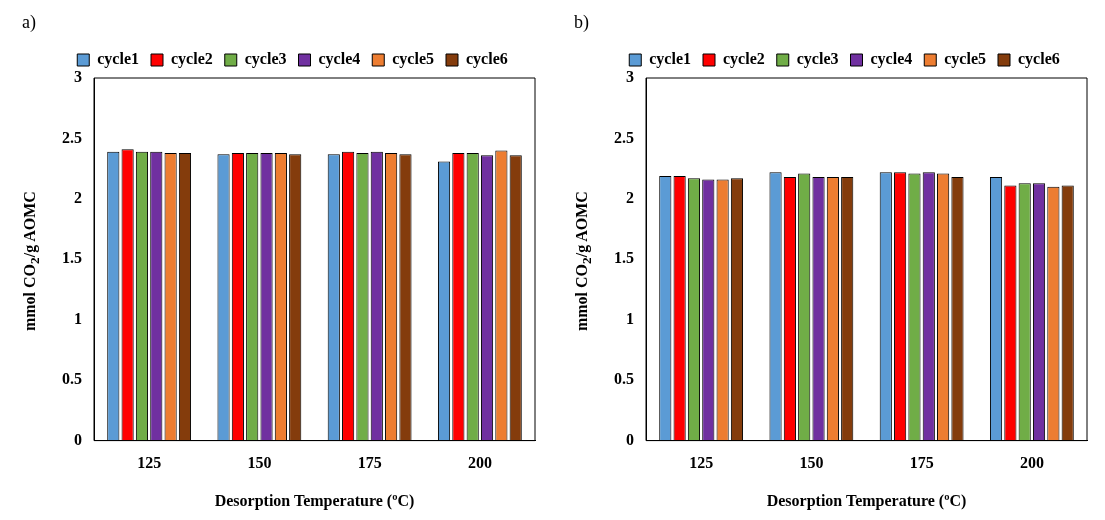 This screenshot has width=1105, height=520. What do you see at coordinates (29, 22) in the screenshot?
I see `text: a)` at bounding box center [29, 22].